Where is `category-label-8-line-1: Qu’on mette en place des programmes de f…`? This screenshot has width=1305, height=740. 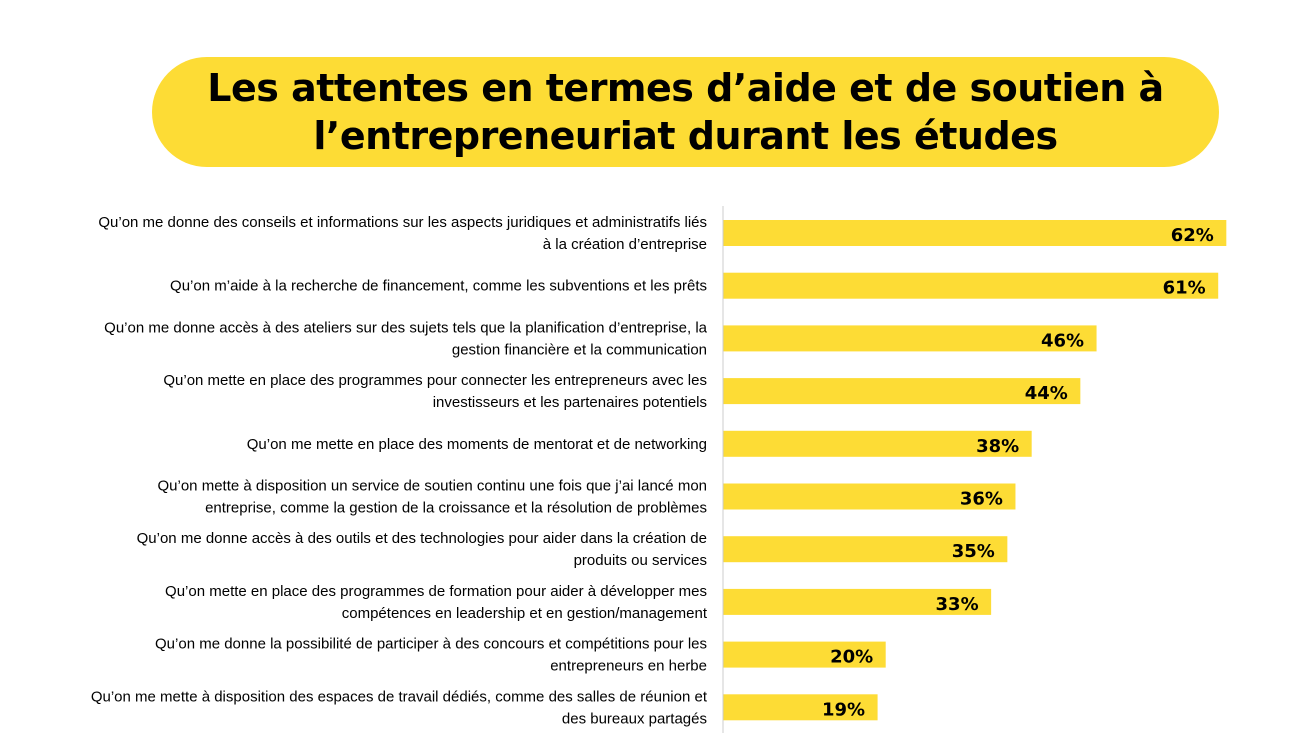
category-label-8-line-1: Qu’on mette en place des programmes de f… is located at coordinates (436, 591).